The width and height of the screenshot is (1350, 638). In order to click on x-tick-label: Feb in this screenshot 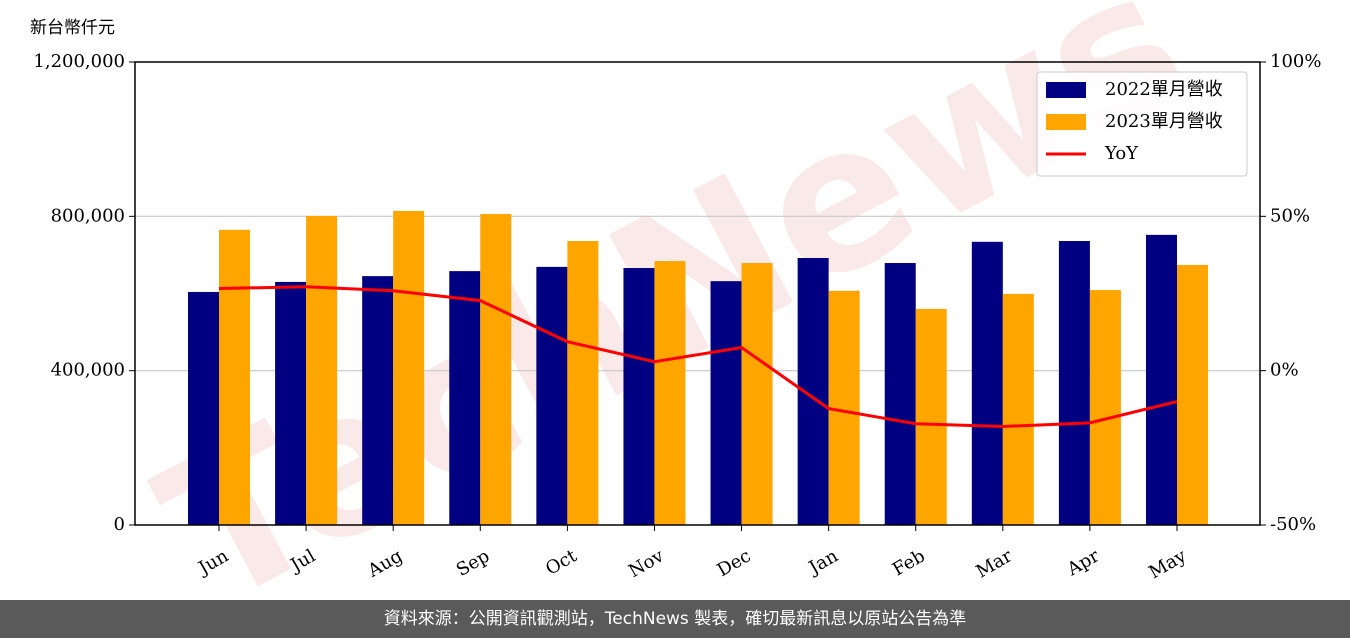, I will do `click(909, 562)`.